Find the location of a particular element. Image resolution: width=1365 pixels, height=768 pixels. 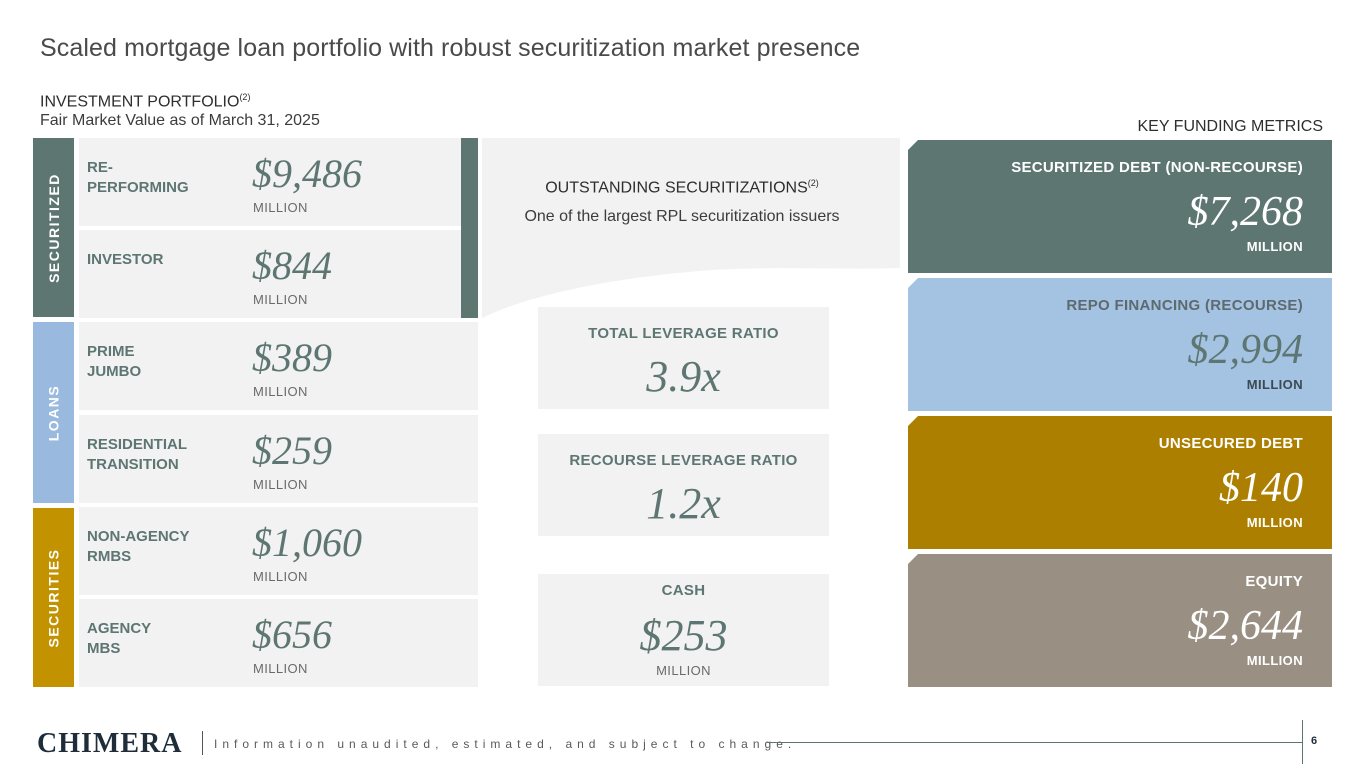

category-loans-label: LOANS is located at coordinates (53, 412).